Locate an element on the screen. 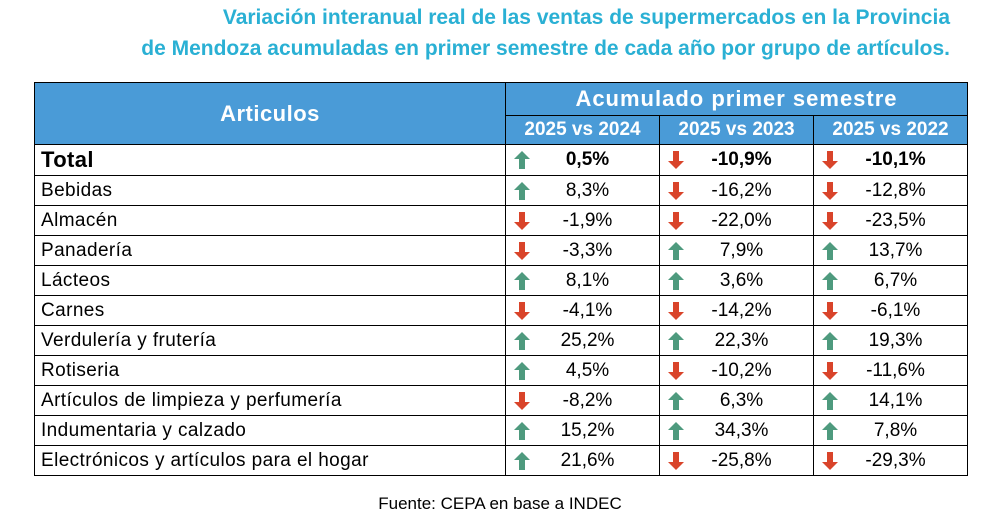 The height and width of the screenshot is (522, 1000). value-text: 7,9% is located at coordinates (741, 250).